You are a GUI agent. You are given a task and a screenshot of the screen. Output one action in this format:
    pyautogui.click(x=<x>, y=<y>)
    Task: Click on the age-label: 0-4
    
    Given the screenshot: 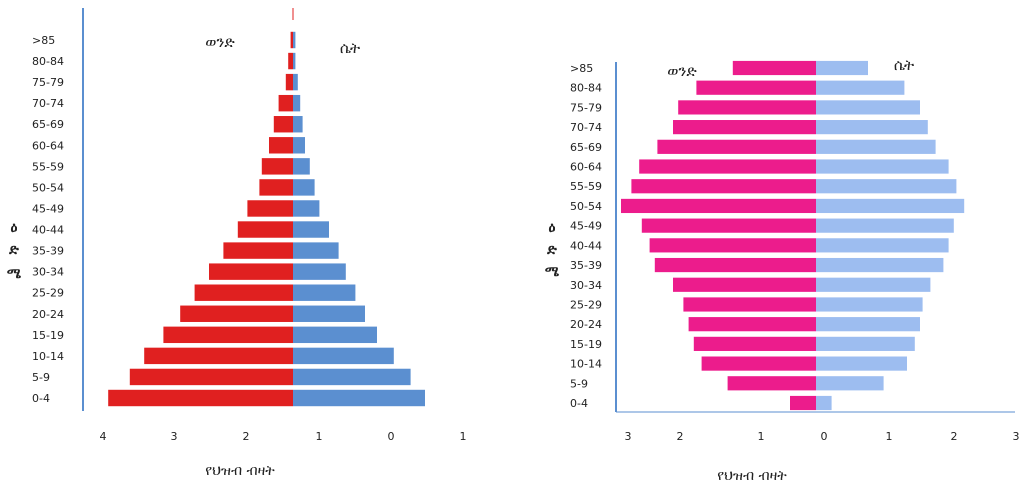 What is the action you would take?
    pyautogui.click(x=579, y=403)
    